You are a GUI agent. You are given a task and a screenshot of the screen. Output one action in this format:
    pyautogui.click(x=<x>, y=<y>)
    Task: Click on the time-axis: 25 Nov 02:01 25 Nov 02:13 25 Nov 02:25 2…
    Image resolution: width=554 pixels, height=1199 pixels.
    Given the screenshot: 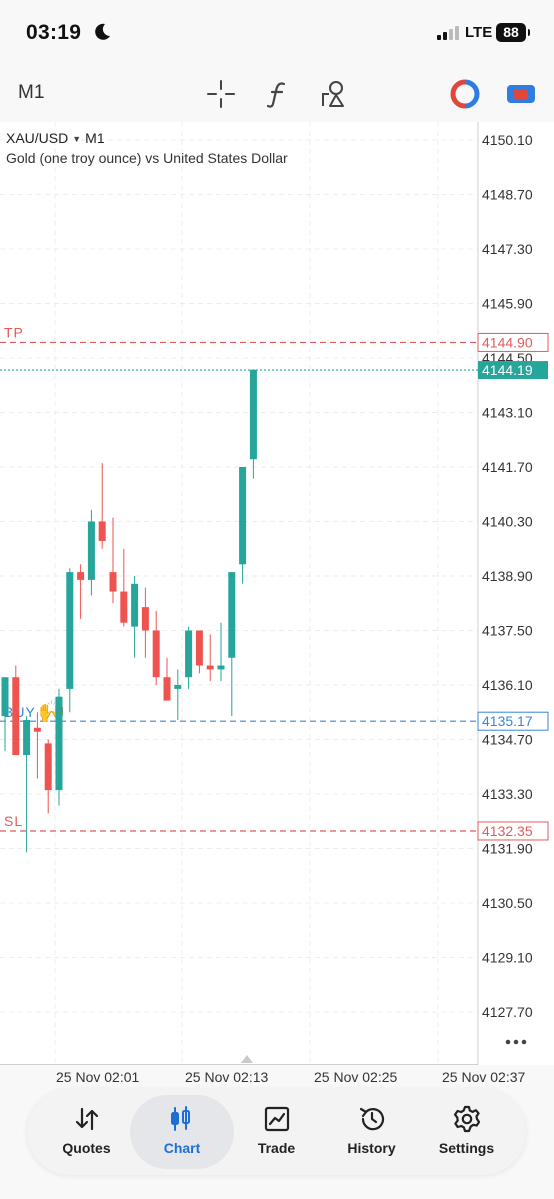 What is the action you would take?
    pyautogui.click(x=277, y=1077)
    